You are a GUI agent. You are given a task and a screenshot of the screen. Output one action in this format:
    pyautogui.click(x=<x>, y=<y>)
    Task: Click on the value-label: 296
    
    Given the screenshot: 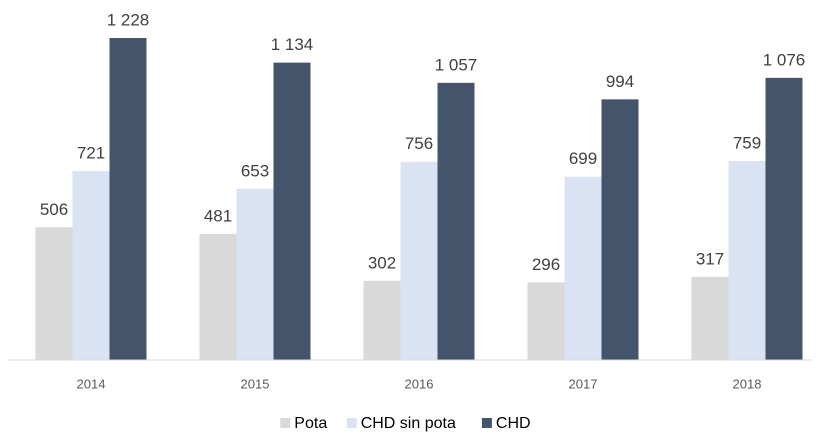 What is the action you would take?
    pyautogui.click(x=546, y=264)
    